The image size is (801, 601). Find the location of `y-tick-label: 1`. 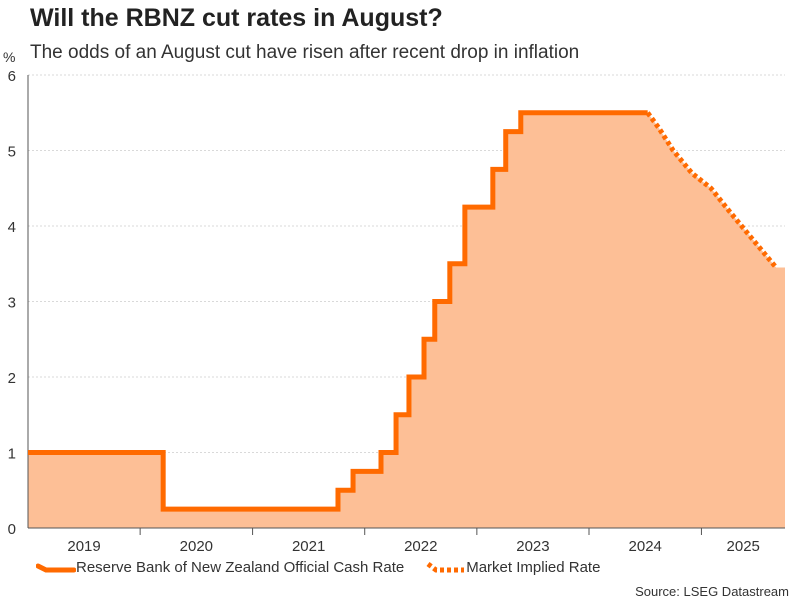

y-tick-label: 1 is located at coordinates (12, 454).